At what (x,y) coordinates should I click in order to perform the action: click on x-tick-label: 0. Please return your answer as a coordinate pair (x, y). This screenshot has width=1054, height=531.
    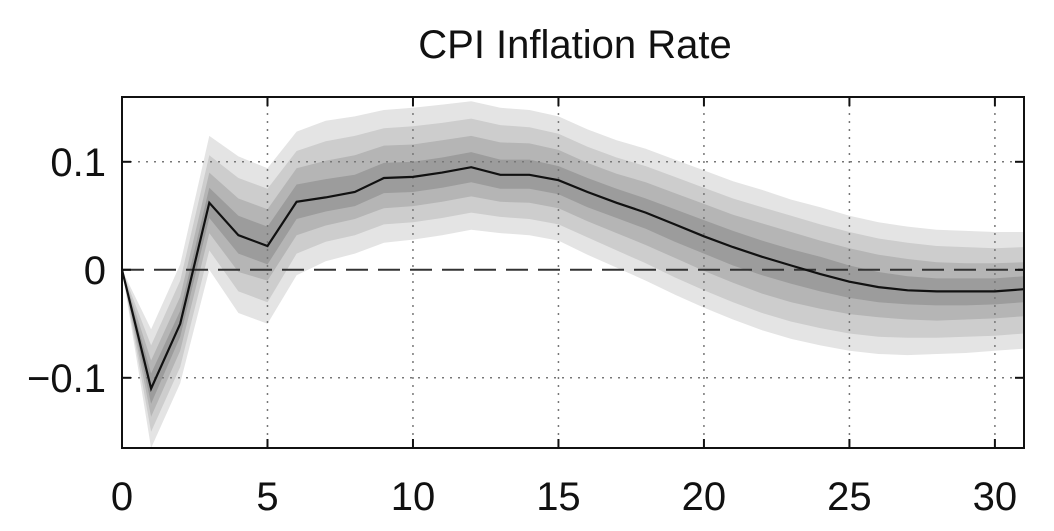
    Looking at the image, I should click on (122, 497).